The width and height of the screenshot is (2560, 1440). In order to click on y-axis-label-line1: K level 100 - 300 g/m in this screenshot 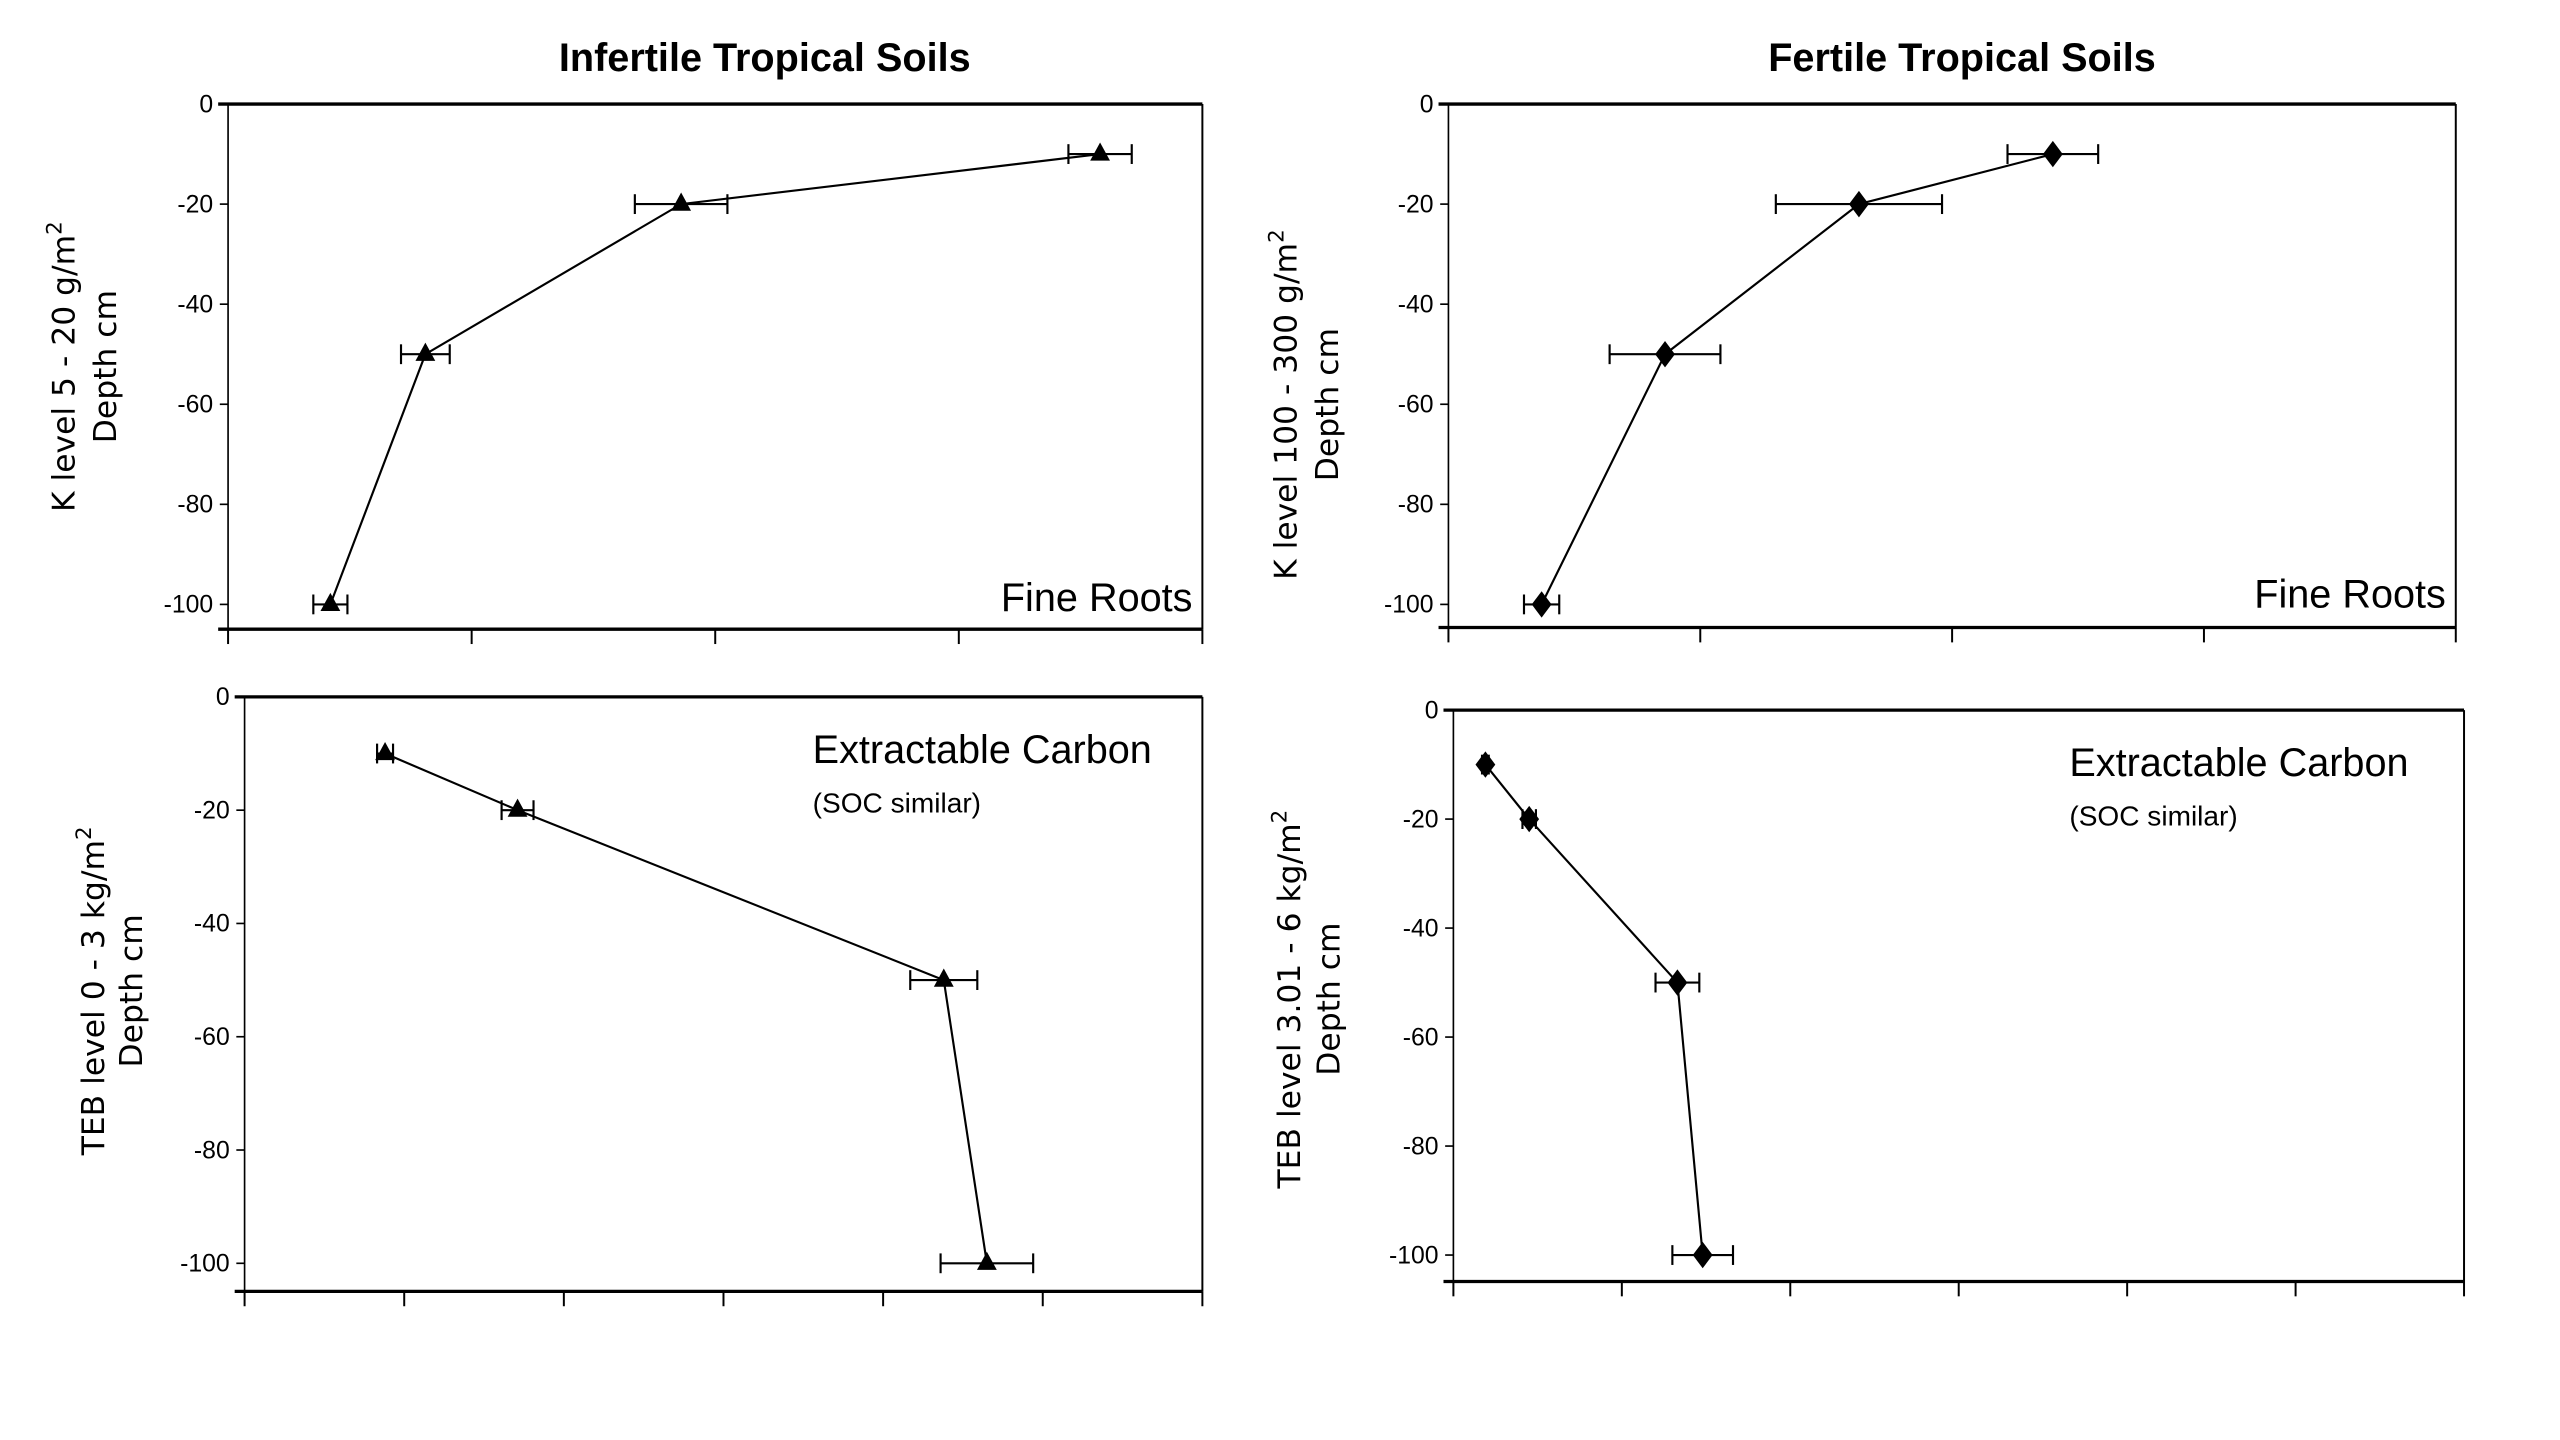, I will do `click(1287, 411)`.